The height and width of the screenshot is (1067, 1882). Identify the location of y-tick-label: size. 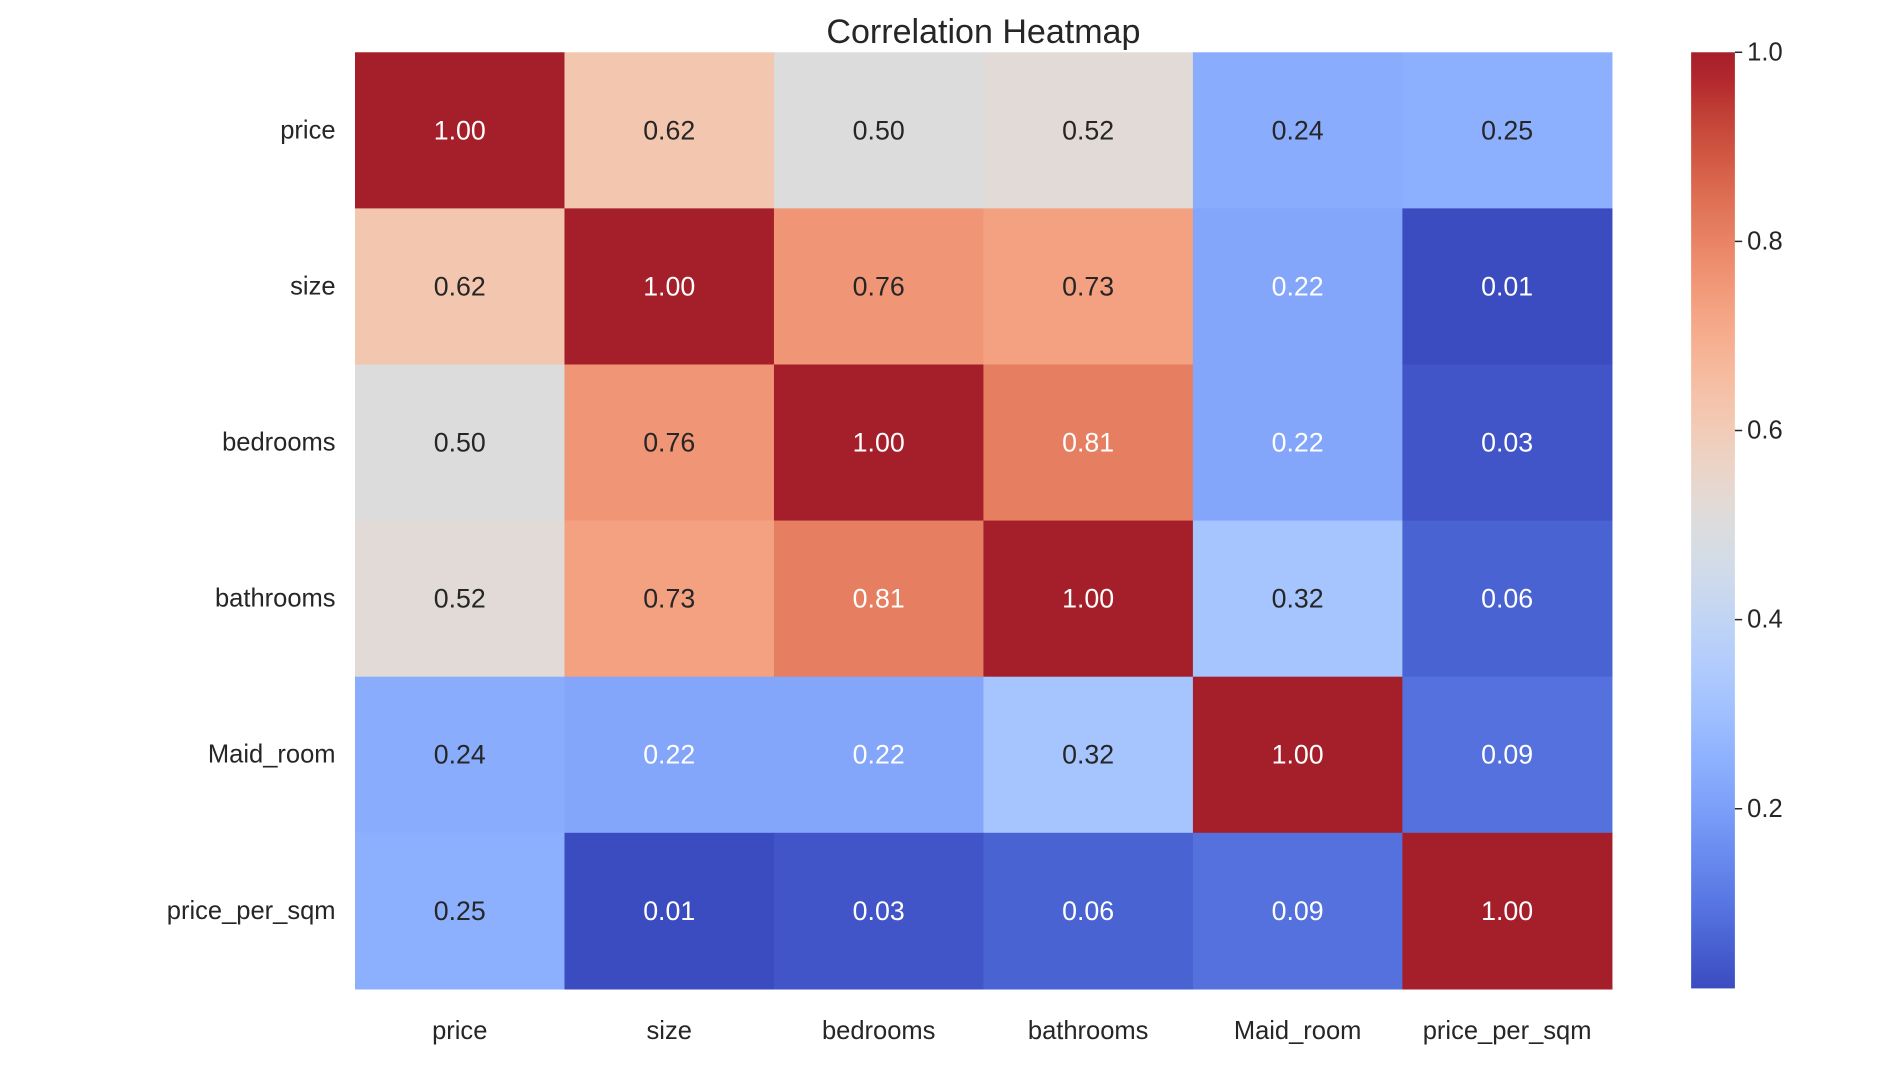
(312, 286).